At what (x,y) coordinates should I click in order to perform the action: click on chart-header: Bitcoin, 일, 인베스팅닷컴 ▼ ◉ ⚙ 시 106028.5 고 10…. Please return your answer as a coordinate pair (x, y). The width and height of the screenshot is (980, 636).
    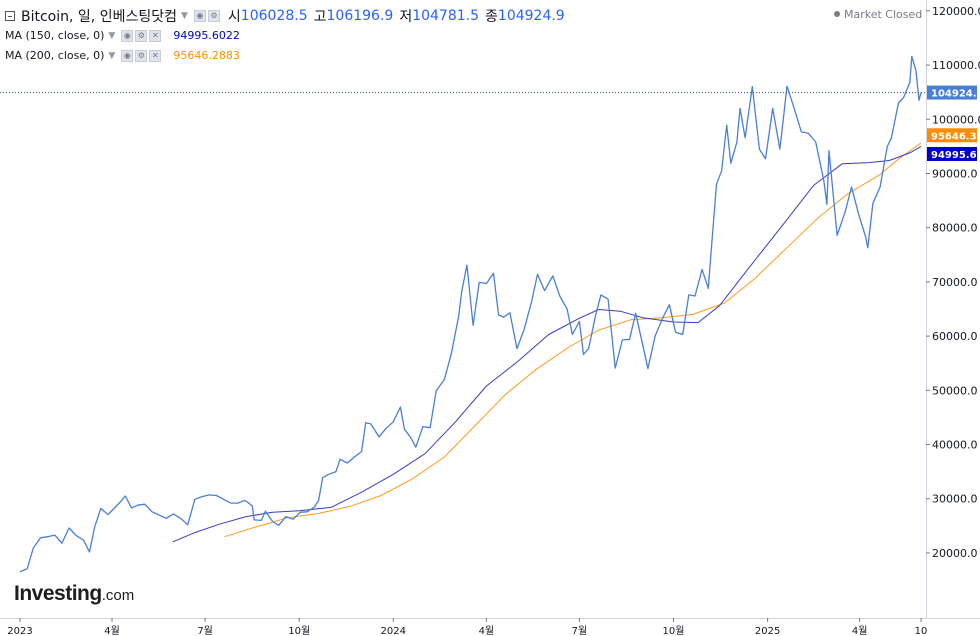
    Looking at the image, I should click on (285, 16).